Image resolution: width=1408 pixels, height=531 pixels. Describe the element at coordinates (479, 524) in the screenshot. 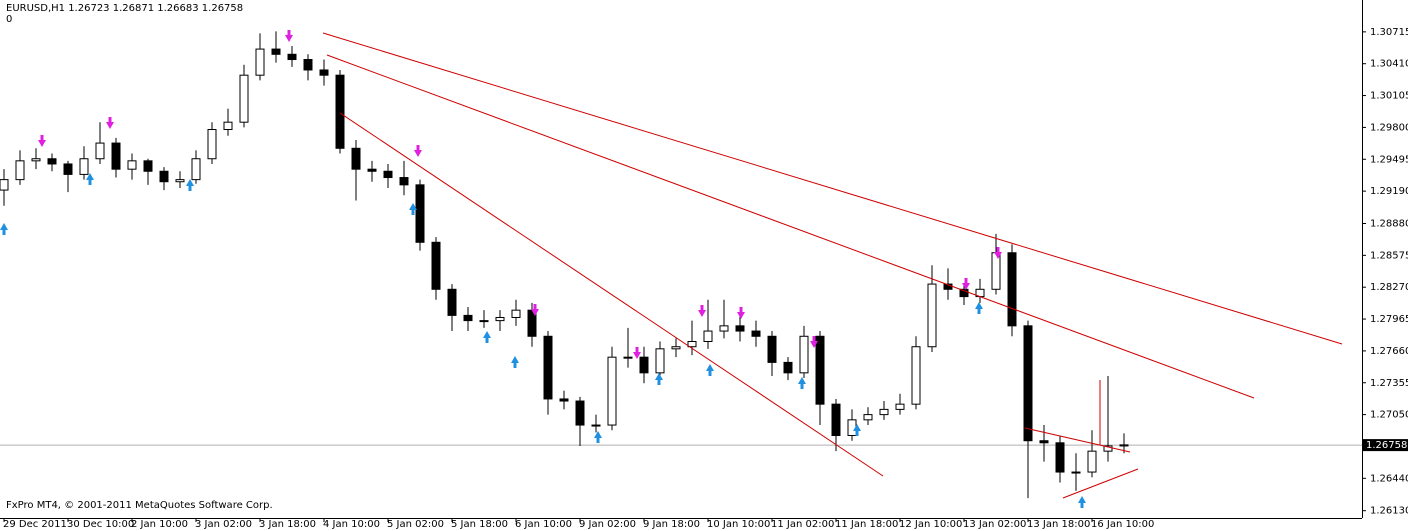

I see `x-tick-label: 5 Jan 18:00` at that location.